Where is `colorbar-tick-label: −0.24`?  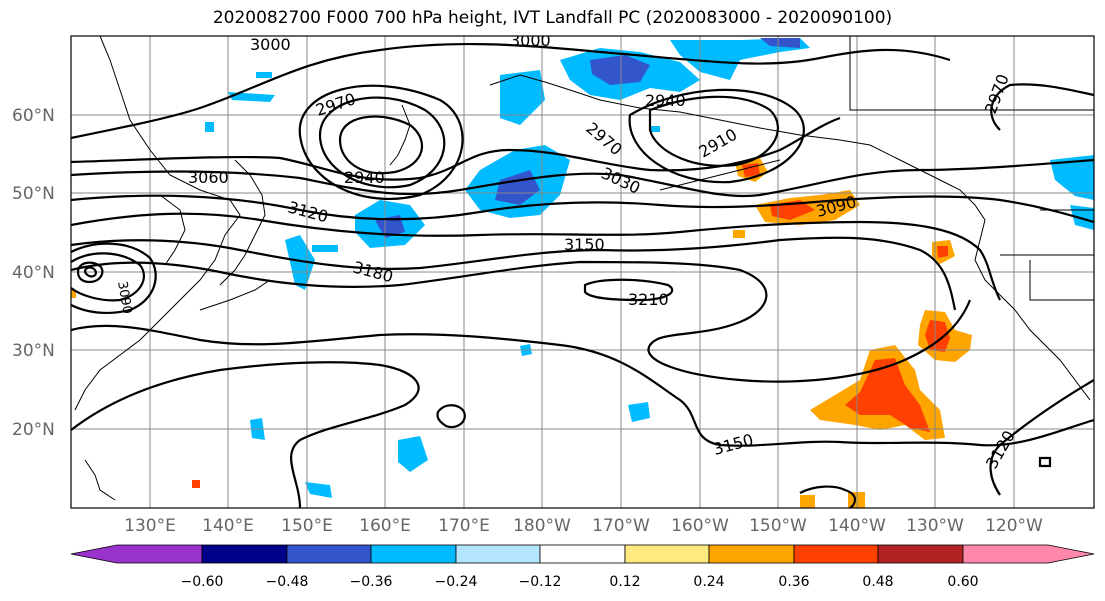 colorbar-tick-label: −0.24 is located at coordinates (456, 582).